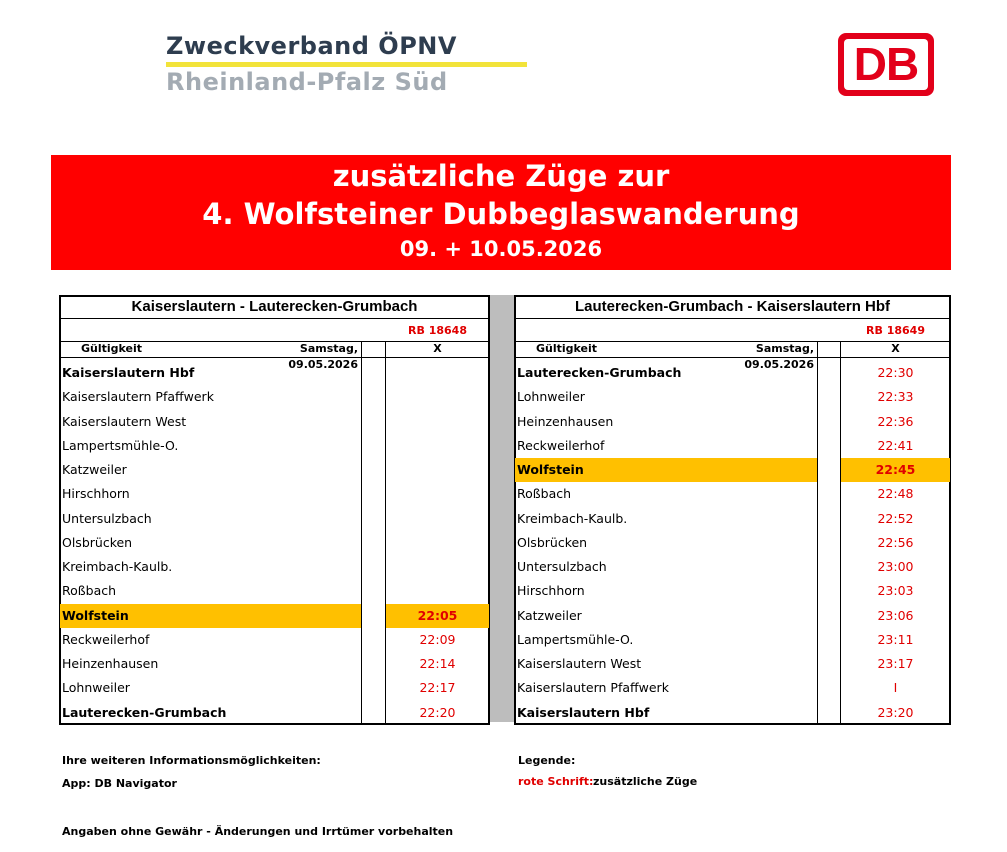  What do you see at coordinates (311, 46) in the screenshot?
I see `org-name: Zweckverband ÖPNV` at bounding box center [311, 46].